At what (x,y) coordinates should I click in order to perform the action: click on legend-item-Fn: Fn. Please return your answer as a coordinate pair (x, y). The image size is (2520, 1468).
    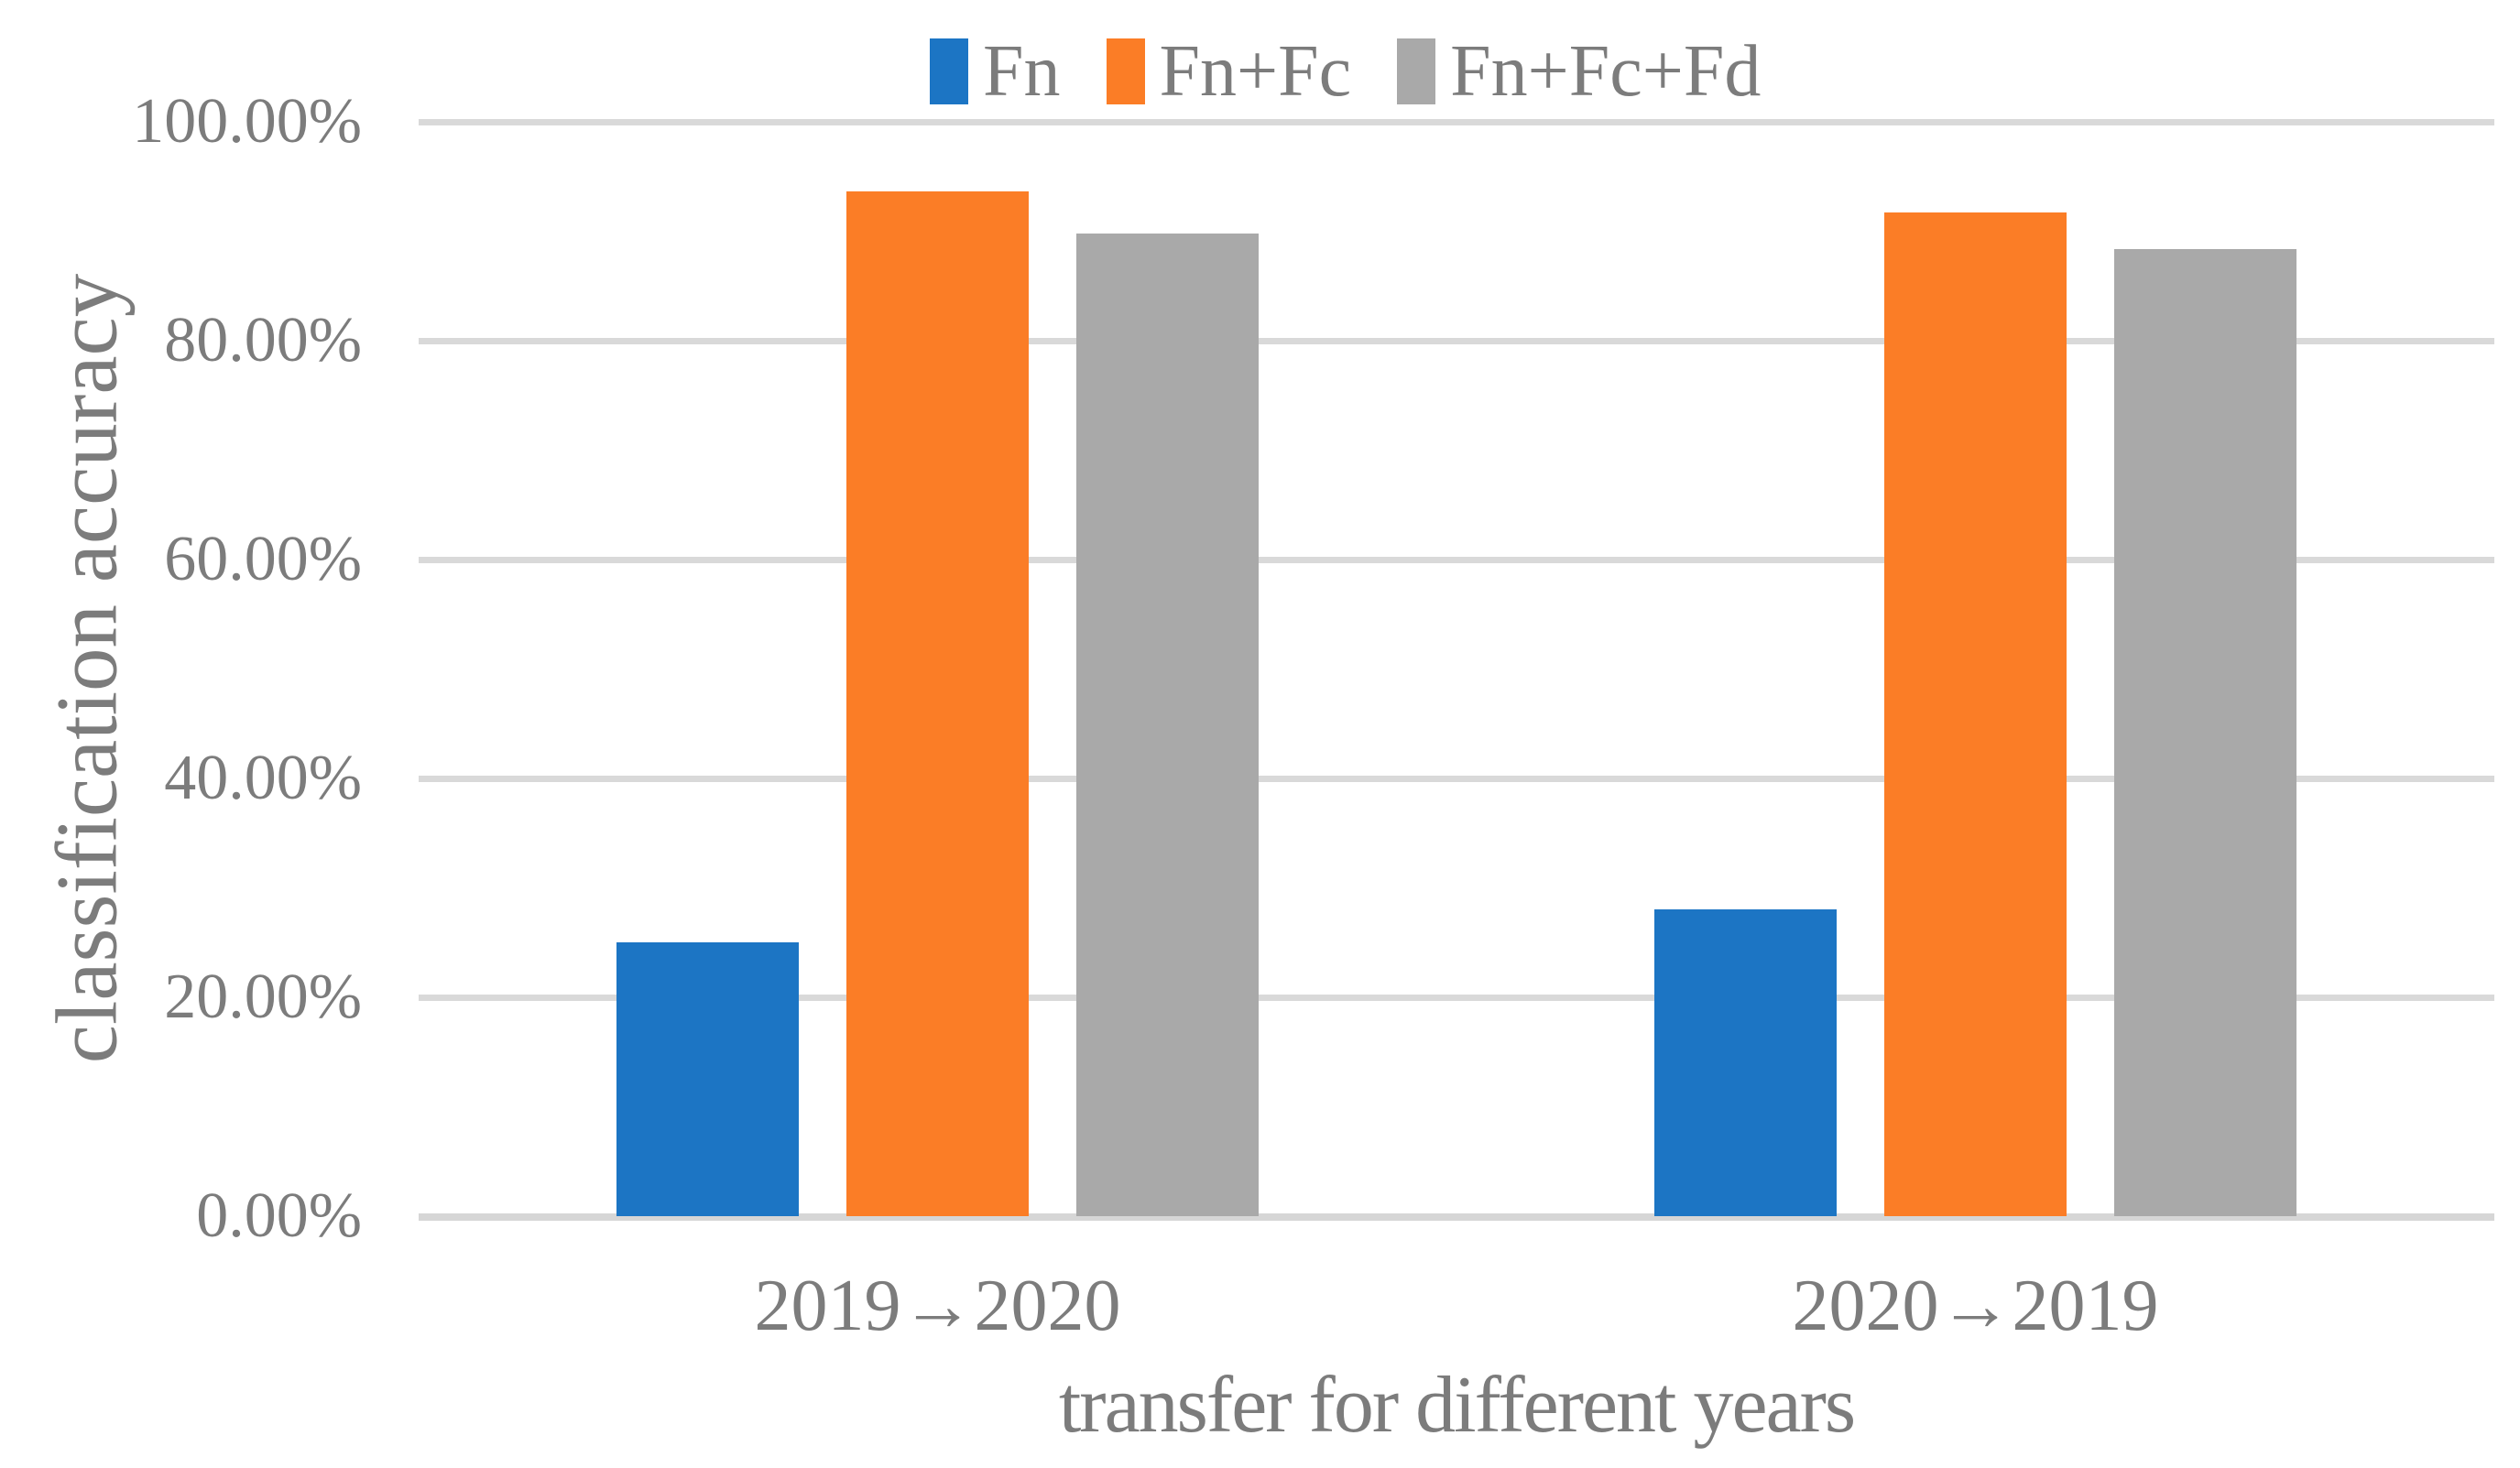
    Looking at the image, I should click on (995, 71).